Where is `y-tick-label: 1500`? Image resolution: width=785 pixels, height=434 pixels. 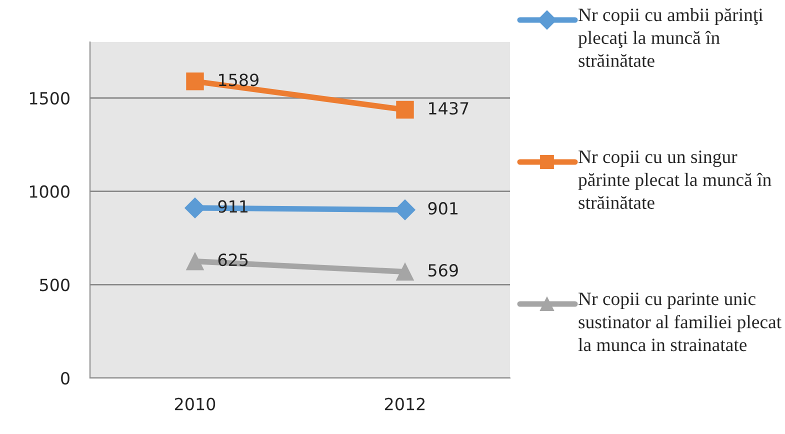 y-tick-label: 1500 is located at coordinates (50, 98).